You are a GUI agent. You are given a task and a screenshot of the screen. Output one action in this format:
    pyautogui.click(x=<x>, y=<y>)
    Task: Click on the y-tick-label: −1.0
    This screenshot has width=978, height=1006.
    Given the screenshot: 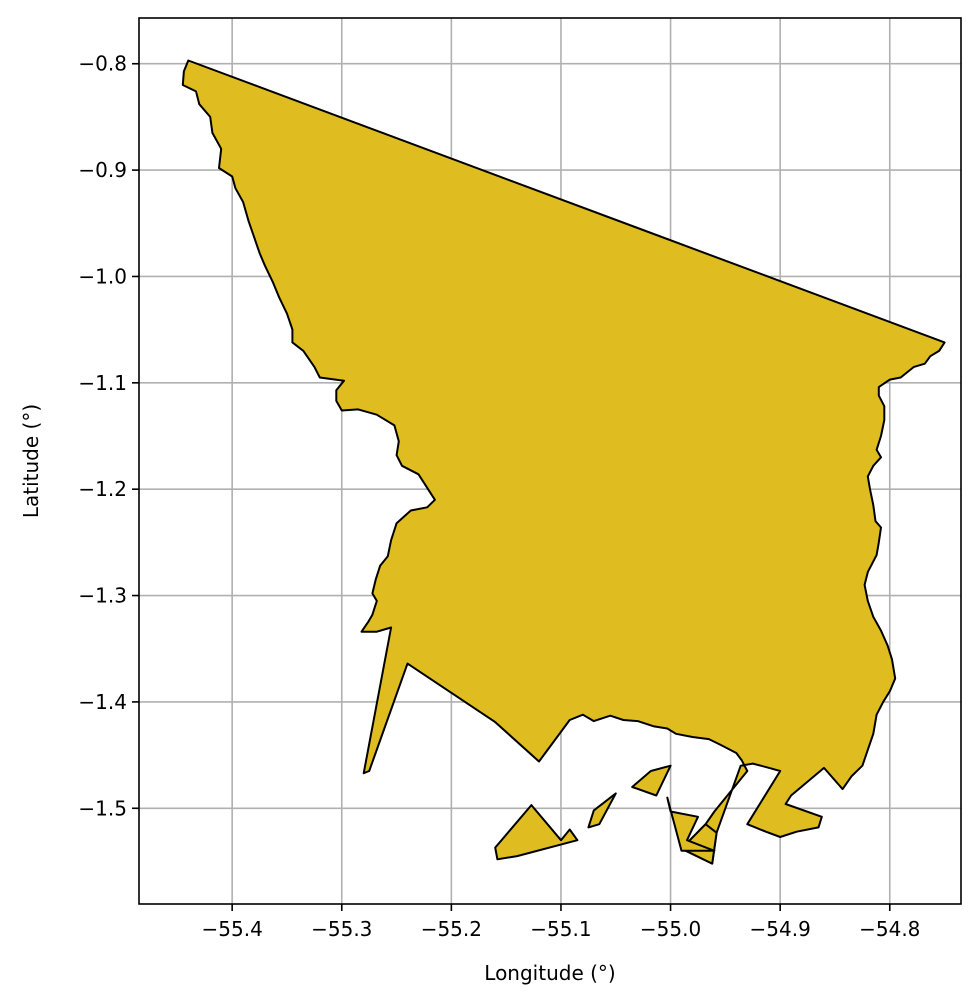 What is the action you would take?
    pyautogui.click(x=102, y=276)
    